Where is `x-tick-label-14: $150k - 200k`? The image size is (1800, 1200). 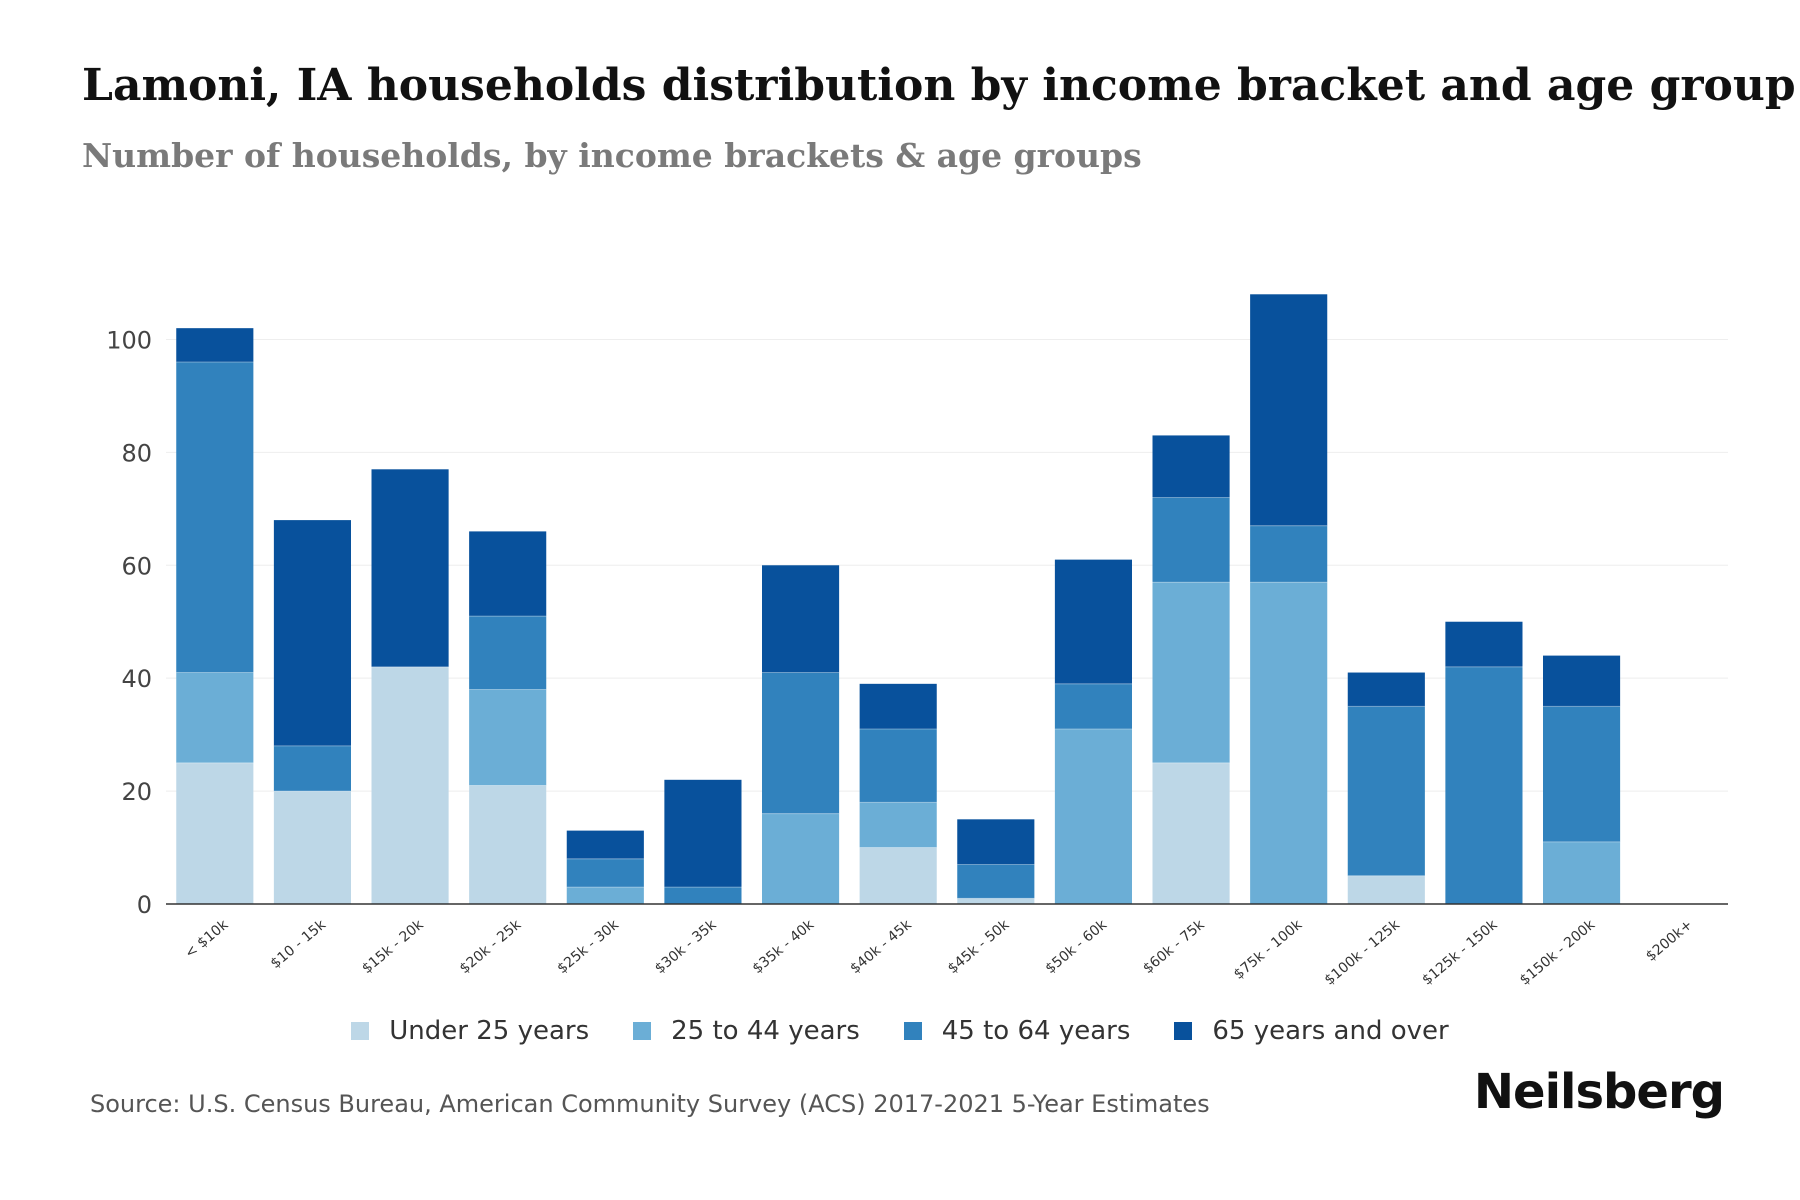 x-tick-label-14: $150k - 200k is located at coordinates (1558, 952).